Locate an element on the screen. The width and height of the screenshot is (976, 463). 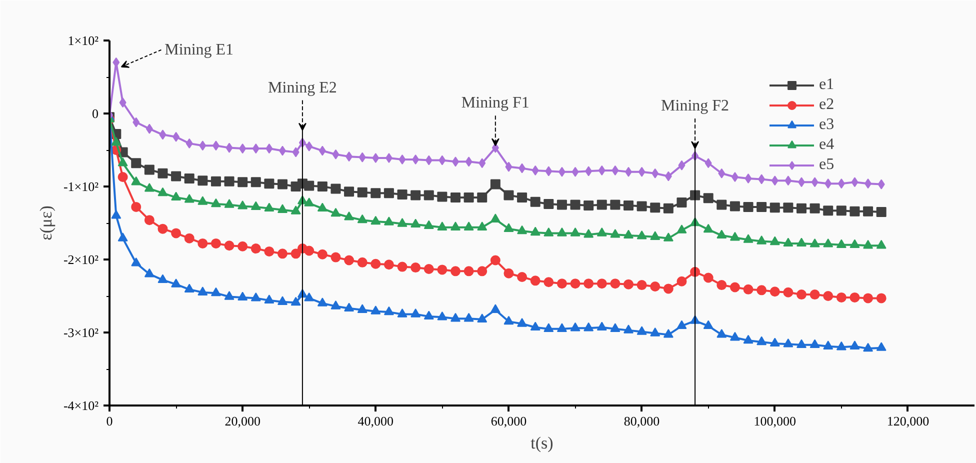
x-tick-label: 0 is located at coordinates (109, 421).